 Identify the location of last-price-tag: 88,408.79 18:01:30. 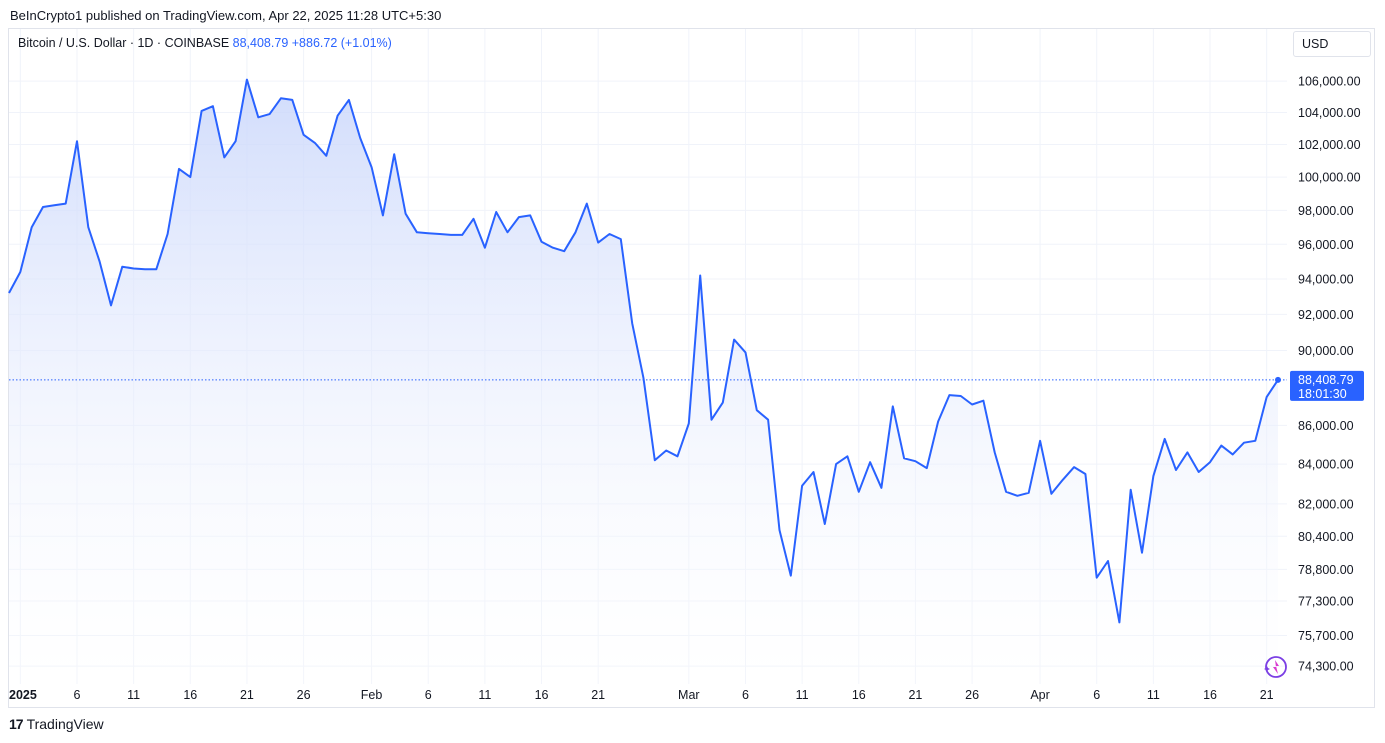
(1327, 385).